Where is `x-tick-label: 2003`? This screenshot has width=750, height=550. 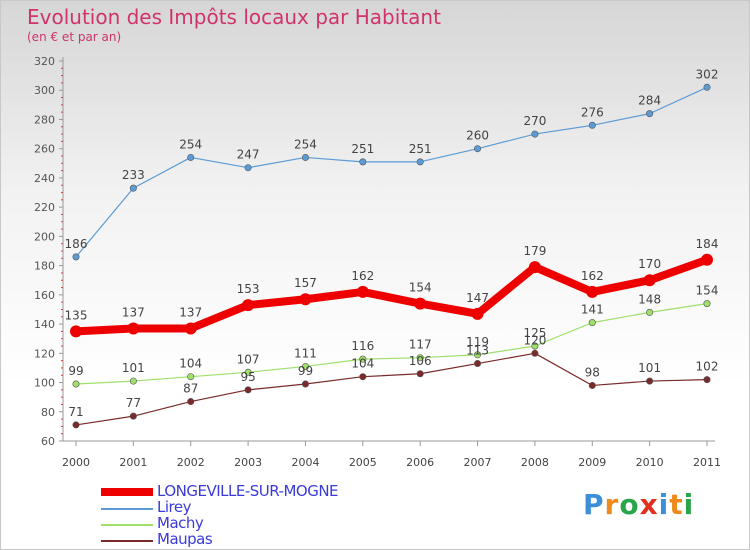
x-tick-label: 2003 is located at coordinates (248, 462).